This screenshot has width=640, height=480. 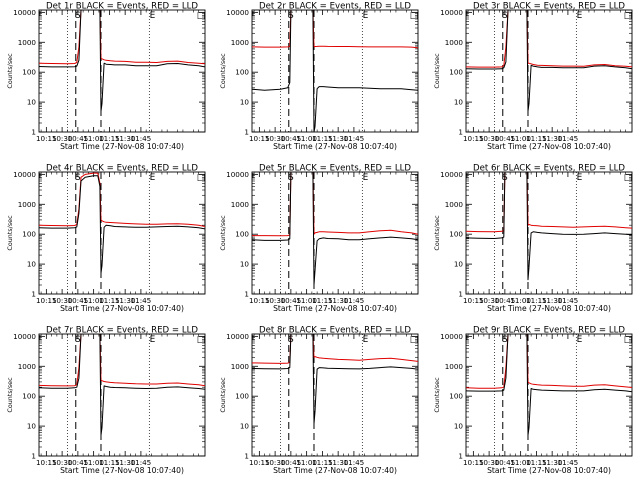 What do you see at coordinates (335, 7) in the screenshot?
I see `panel-title: Det 2r BLACK = Events, RED = LLD` at bounding box center [335, 7].